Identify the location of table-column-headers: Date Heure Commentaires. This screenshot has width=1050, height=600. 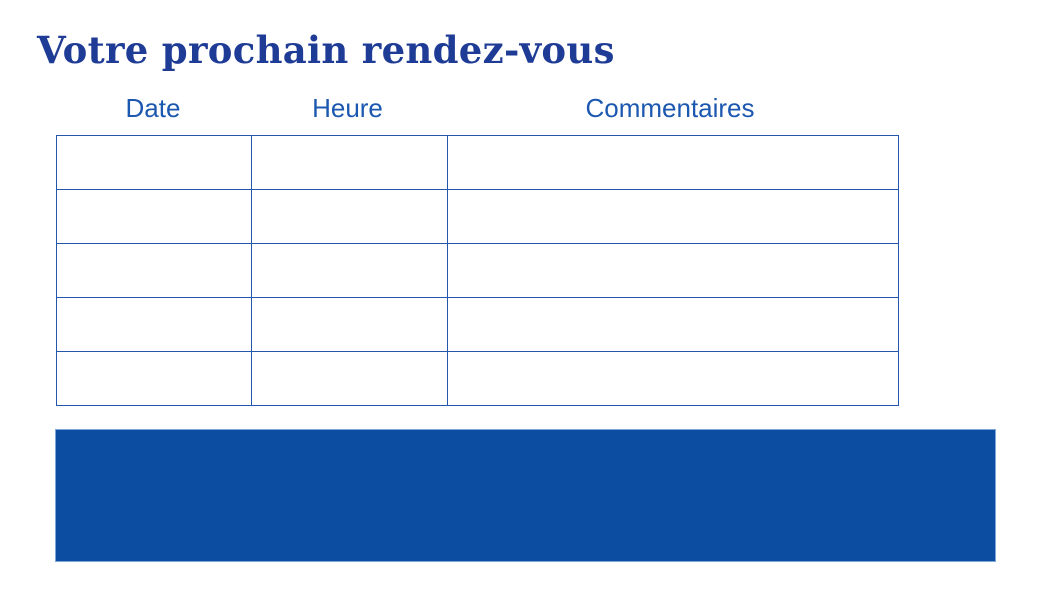
(475, 108).